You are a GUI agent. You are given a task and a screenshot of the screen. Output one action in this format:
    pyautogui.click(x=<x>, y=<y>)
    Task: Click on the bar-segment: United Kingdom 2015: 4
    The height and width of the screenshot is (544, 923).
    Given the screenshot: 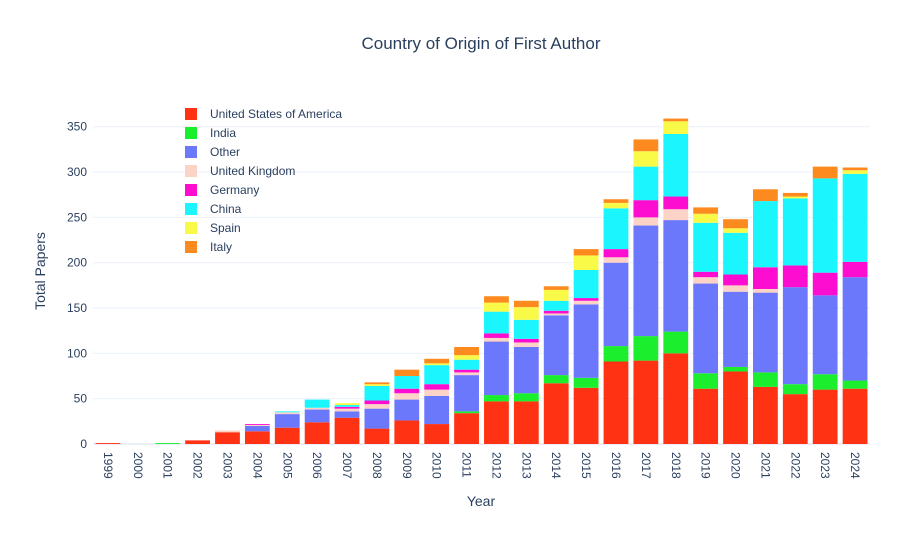 What is the action you would take?
    pyautogui.click(x=586, y=302)
    